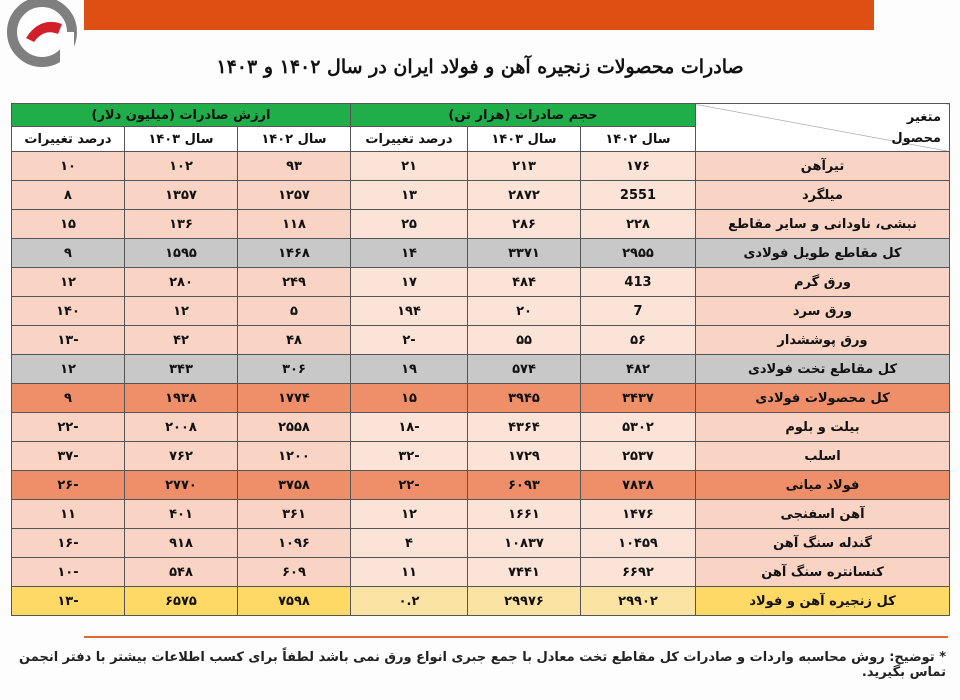 Image resolution: width=960 pixels, height=700 pixels. Describe the element at coordinates (822, 601) in the screenshot. I see `product-name-cell: کل زنجیره آهن و فولاد` at that location.